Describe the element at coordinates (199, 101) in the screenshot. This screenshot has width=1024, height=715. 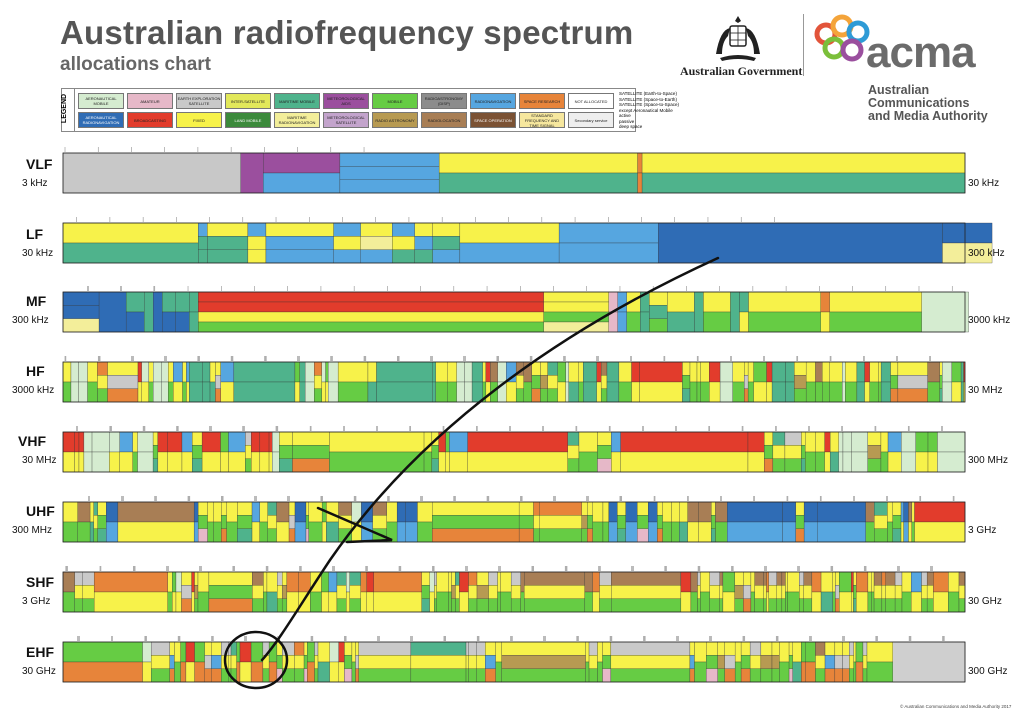
I see `legend-swatch: EARTH EXPLORATION SATELLITE` at that location.